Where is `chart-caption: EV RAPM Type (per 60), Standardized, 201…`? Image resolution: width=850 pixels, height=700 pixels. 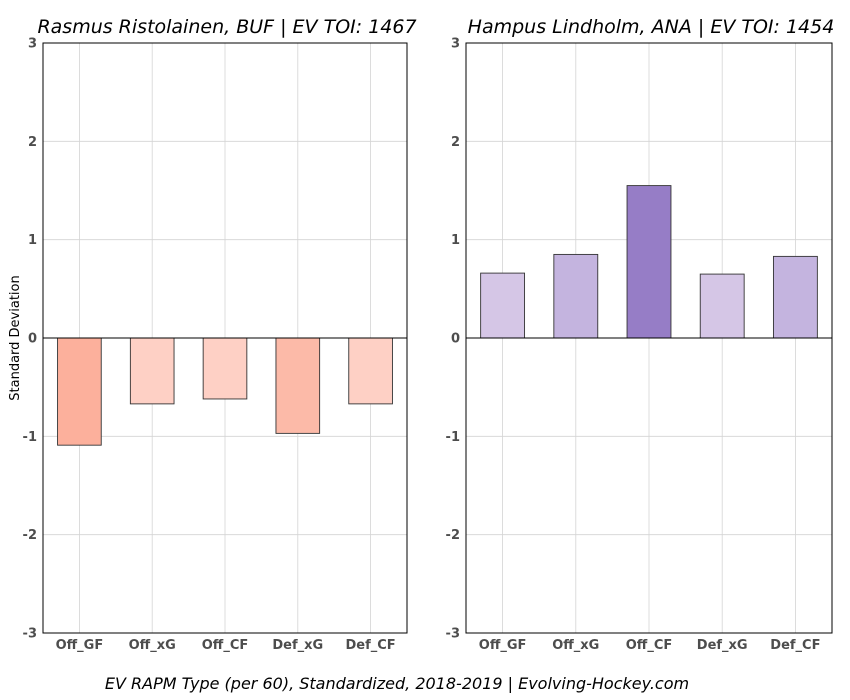 chart-caption: EV RAPM Type (per 60), Standardized, 201… is located at coordinates (397, 683).